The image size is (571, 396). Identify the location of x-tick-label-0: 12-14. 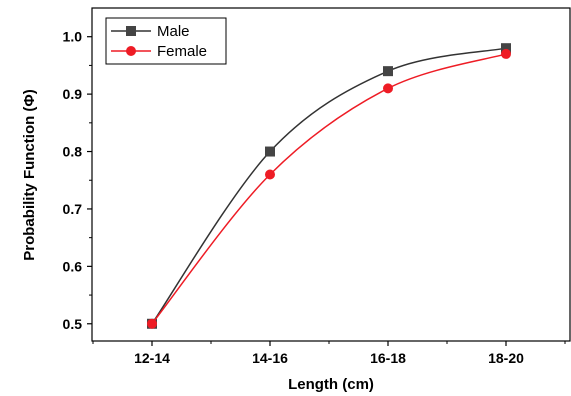
(152, 358).